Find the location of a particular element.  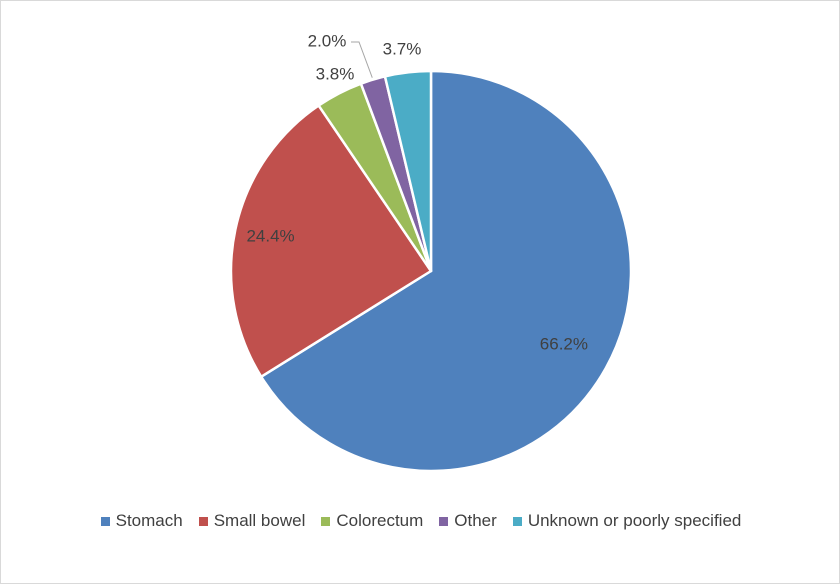

legend-item-small-bowel: Small bowel is located at coordinates (252, 521).